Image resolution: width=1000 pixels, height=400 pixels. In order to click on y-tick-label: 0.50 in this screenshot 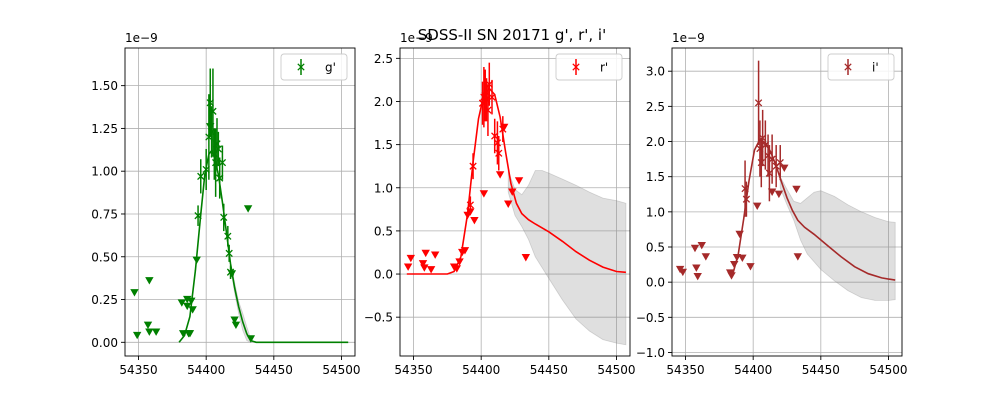, I will do `click(104, 257)`.